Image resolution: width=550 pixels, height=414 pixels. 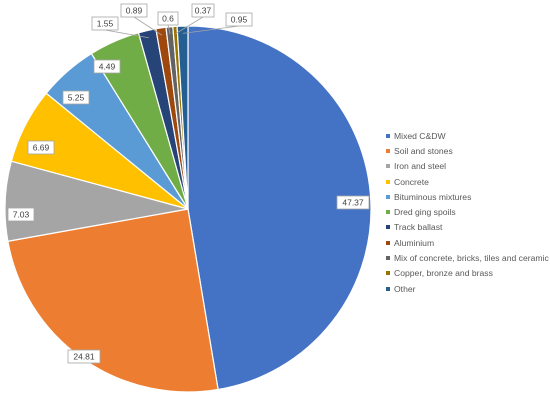 I want to click on data-label-text: 47.37, so click(x=353, y=203).